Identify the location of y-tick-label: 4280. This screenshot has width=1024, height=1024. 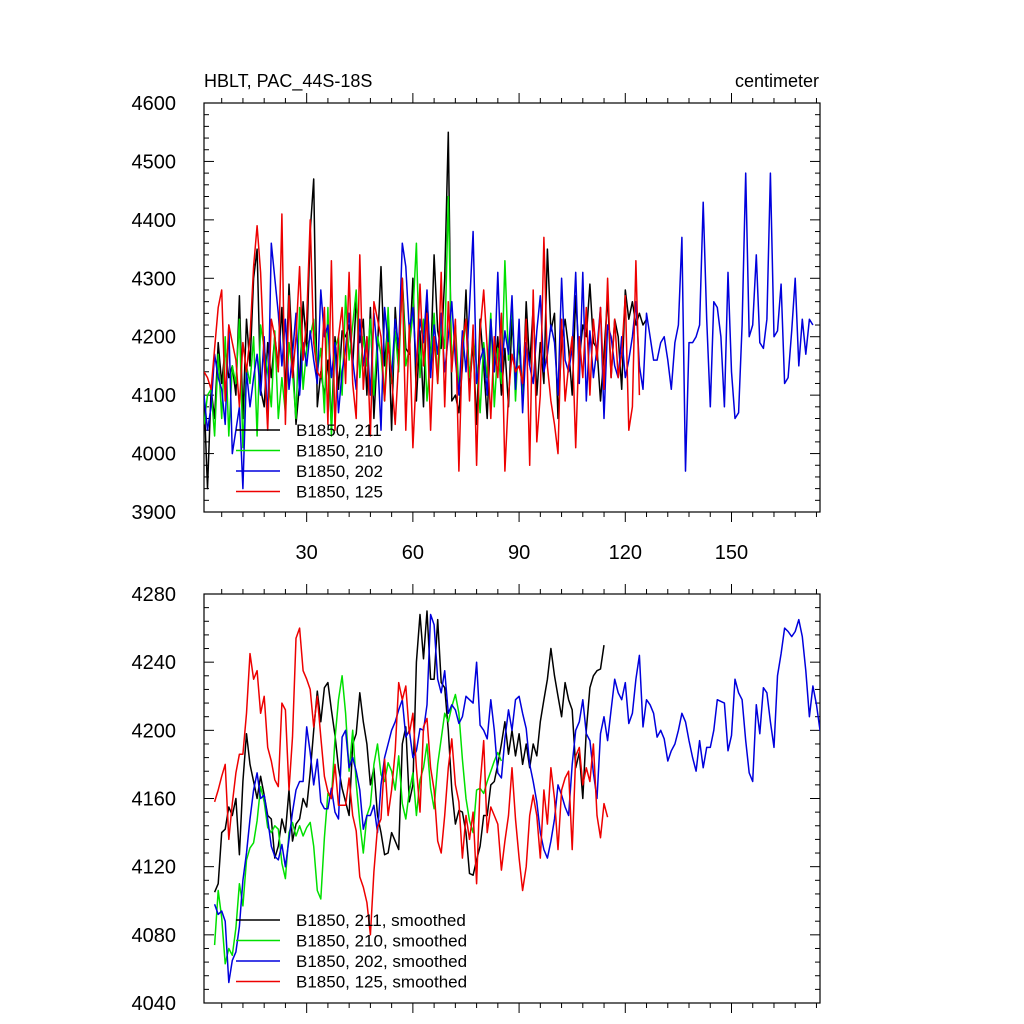
(154, 595).